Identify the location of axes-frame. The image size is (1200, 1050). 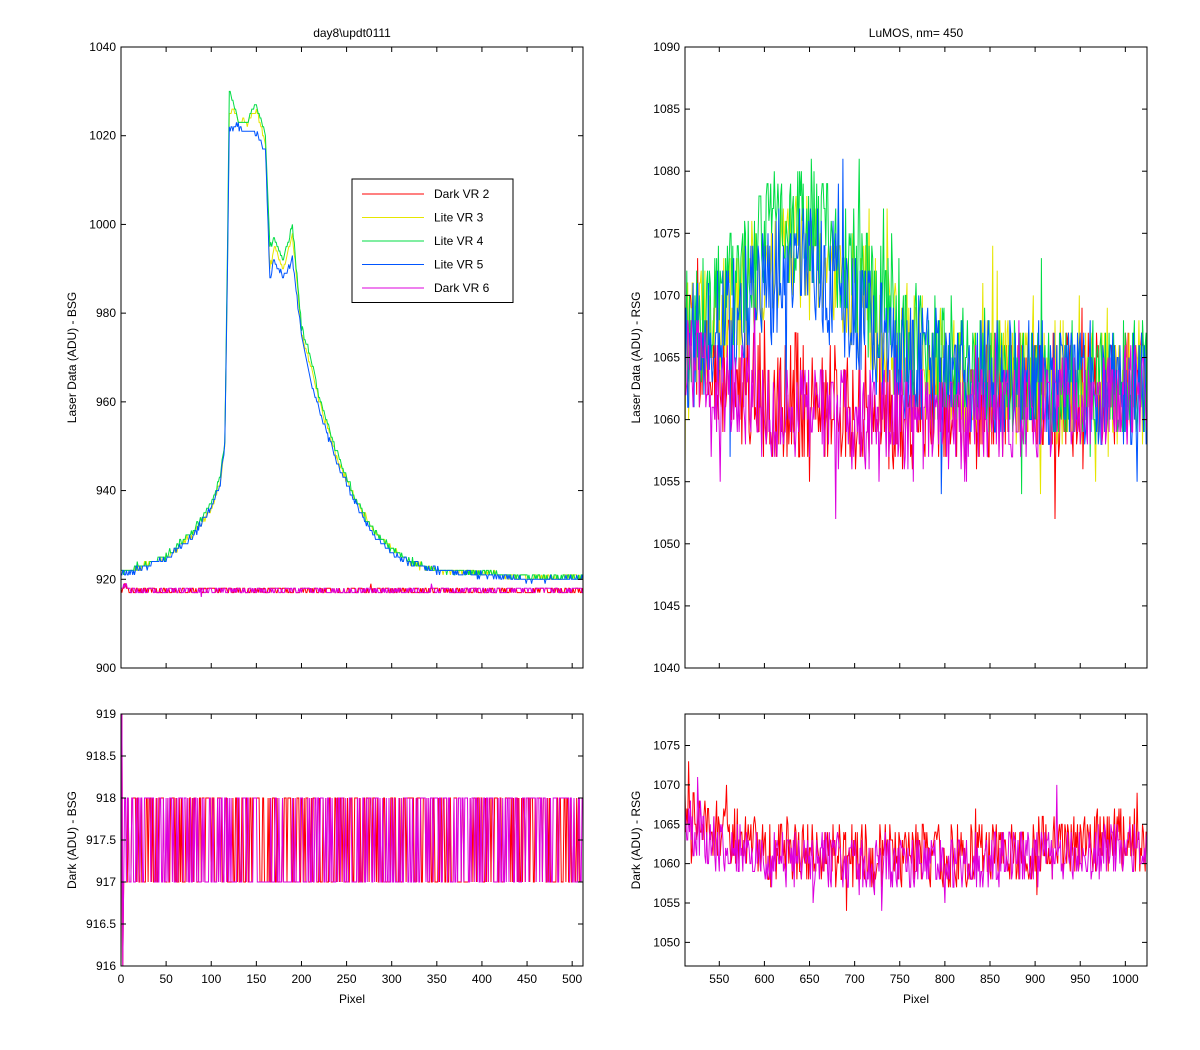
(916, 840).